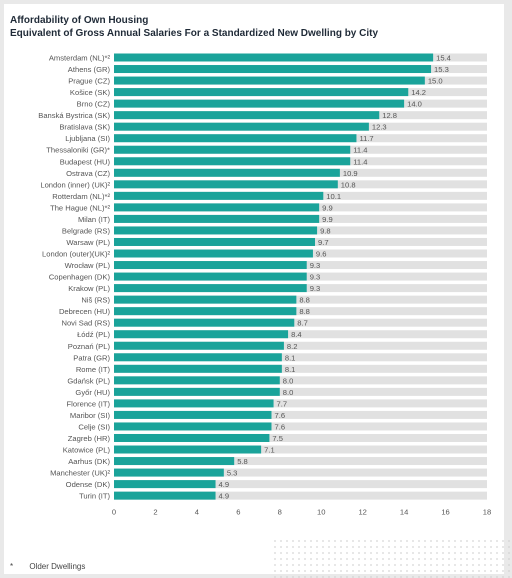 This screenshot has height=578, width=512. What do you see at coordinates (88, 265) in the screenshot?
I see `category-label: Wrocław (PL)` at bounding box center [88, 265].